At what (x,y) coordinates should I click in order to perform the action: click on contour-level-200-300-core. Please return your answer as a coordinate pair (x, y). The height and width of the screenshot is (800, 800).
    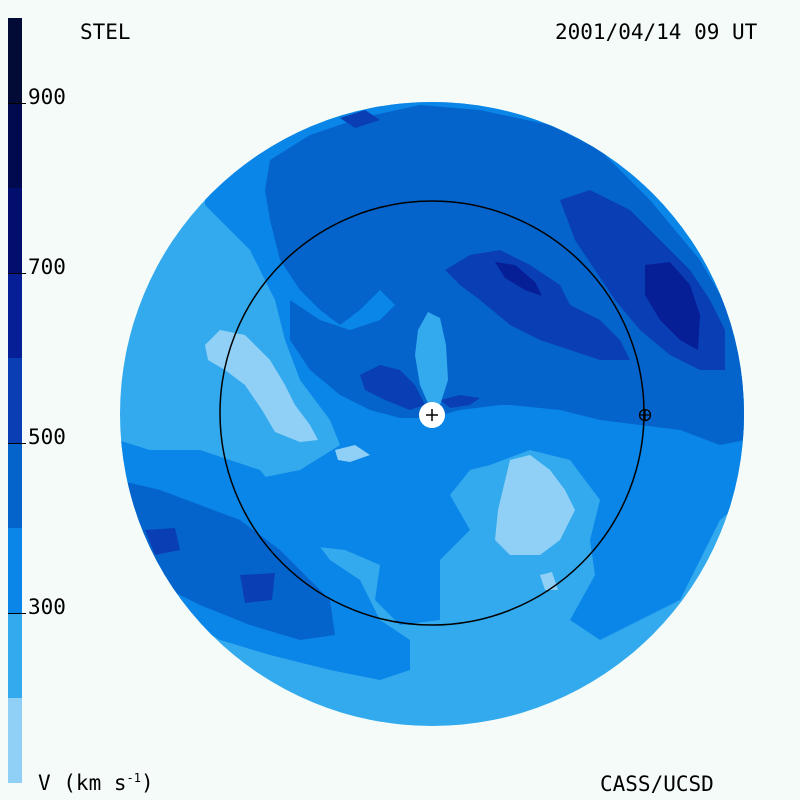
    Looking at the image, I should click on (431, 360).